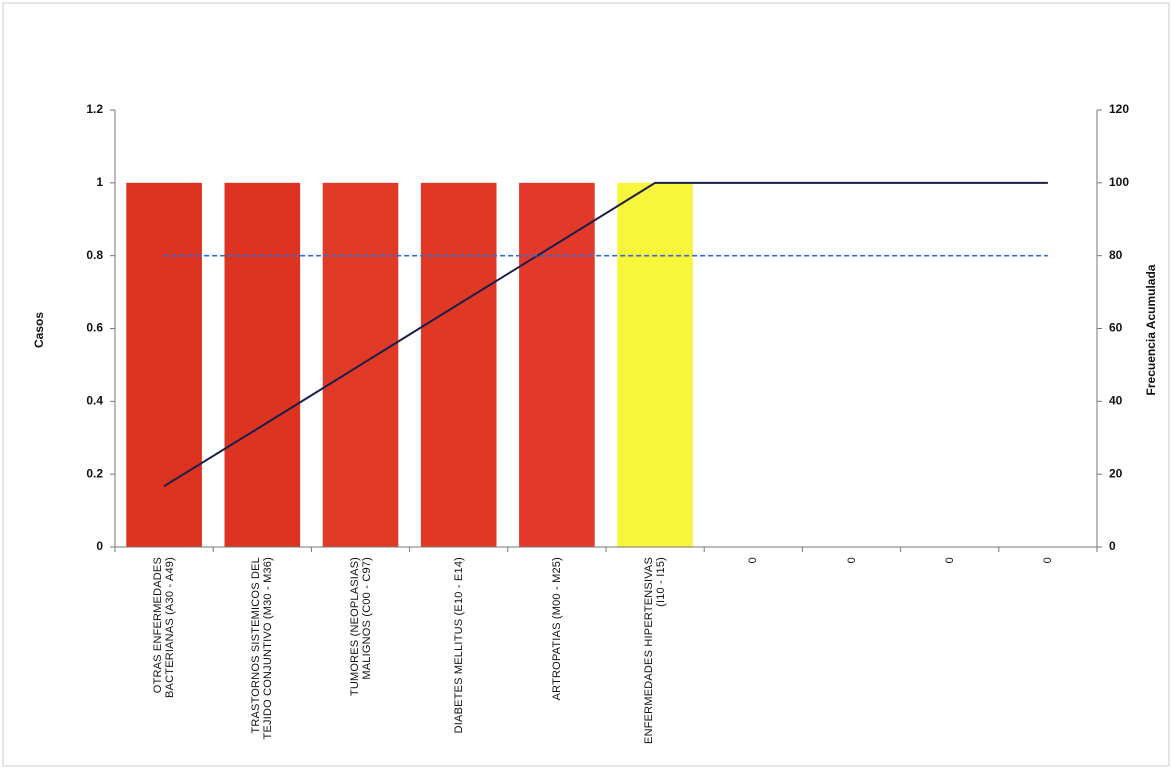  What do you see at coordinates (1116, 473) in the screenshot?
I see `y2-tick-label: 20` at bounding box center [1116, 473].